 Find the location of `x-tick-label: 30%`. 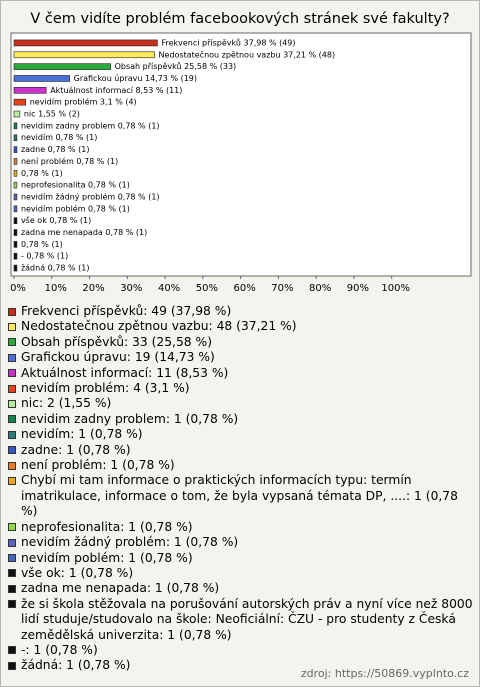

x-tick-label: 30% is located at coordinates (131, 288).